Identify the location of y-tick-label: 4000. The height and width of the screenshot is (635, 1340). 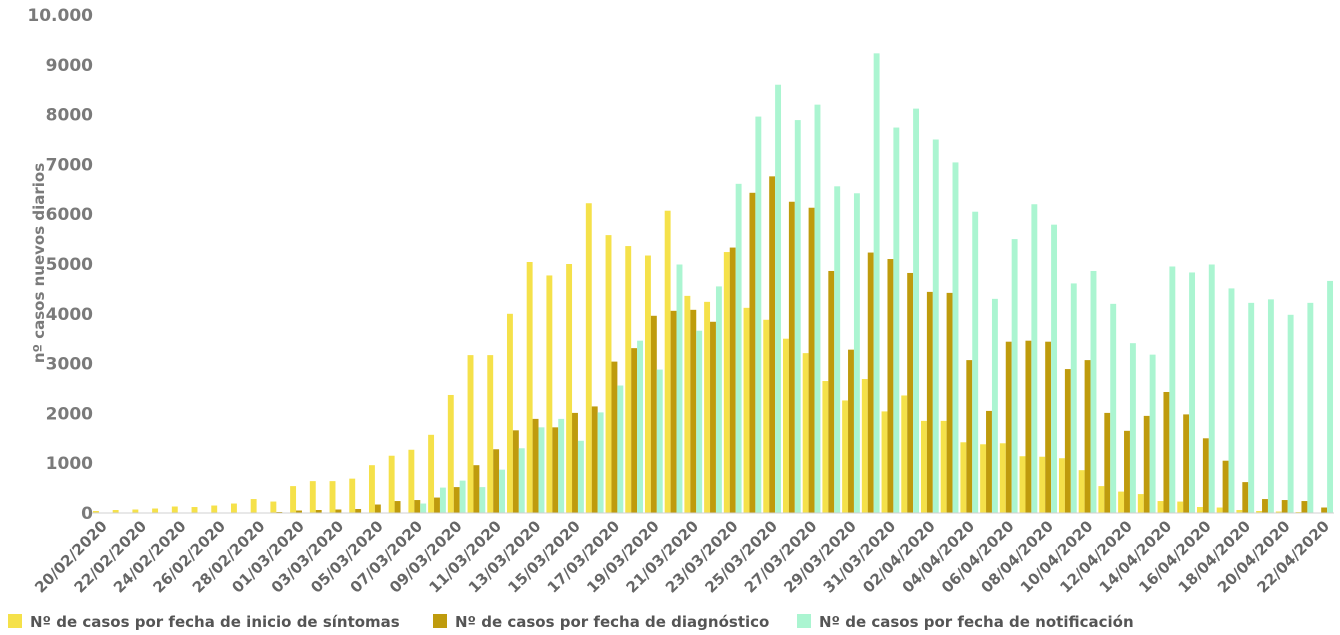
(69, 315).